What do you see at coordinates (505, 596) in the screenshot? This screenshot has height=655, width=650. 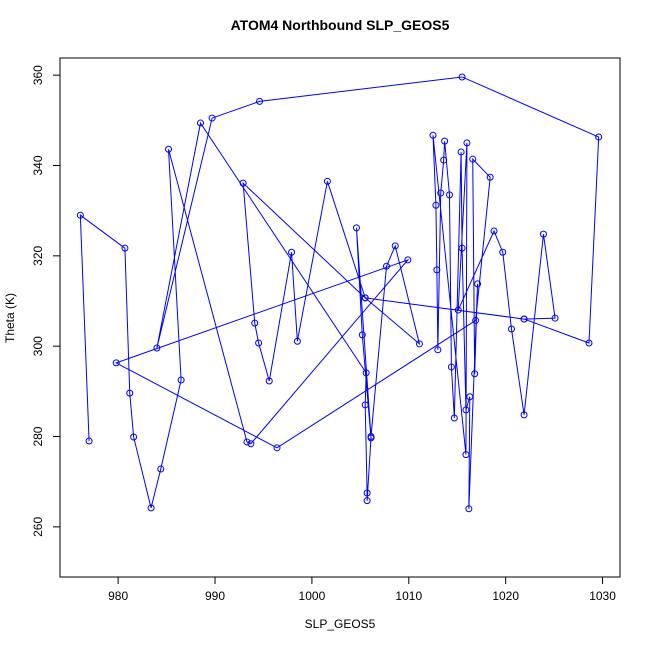 I see `x-tick-label: 1020` at bounding box center [505, 596].